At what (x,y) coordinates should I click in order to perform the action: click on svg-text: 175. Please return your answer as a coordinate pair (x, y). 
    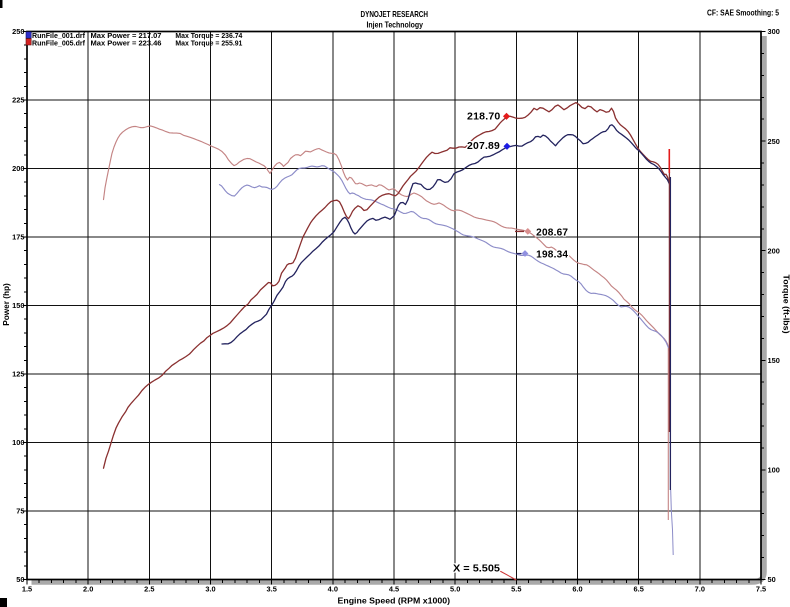
    Looking at the image, I should click on (18, 237).